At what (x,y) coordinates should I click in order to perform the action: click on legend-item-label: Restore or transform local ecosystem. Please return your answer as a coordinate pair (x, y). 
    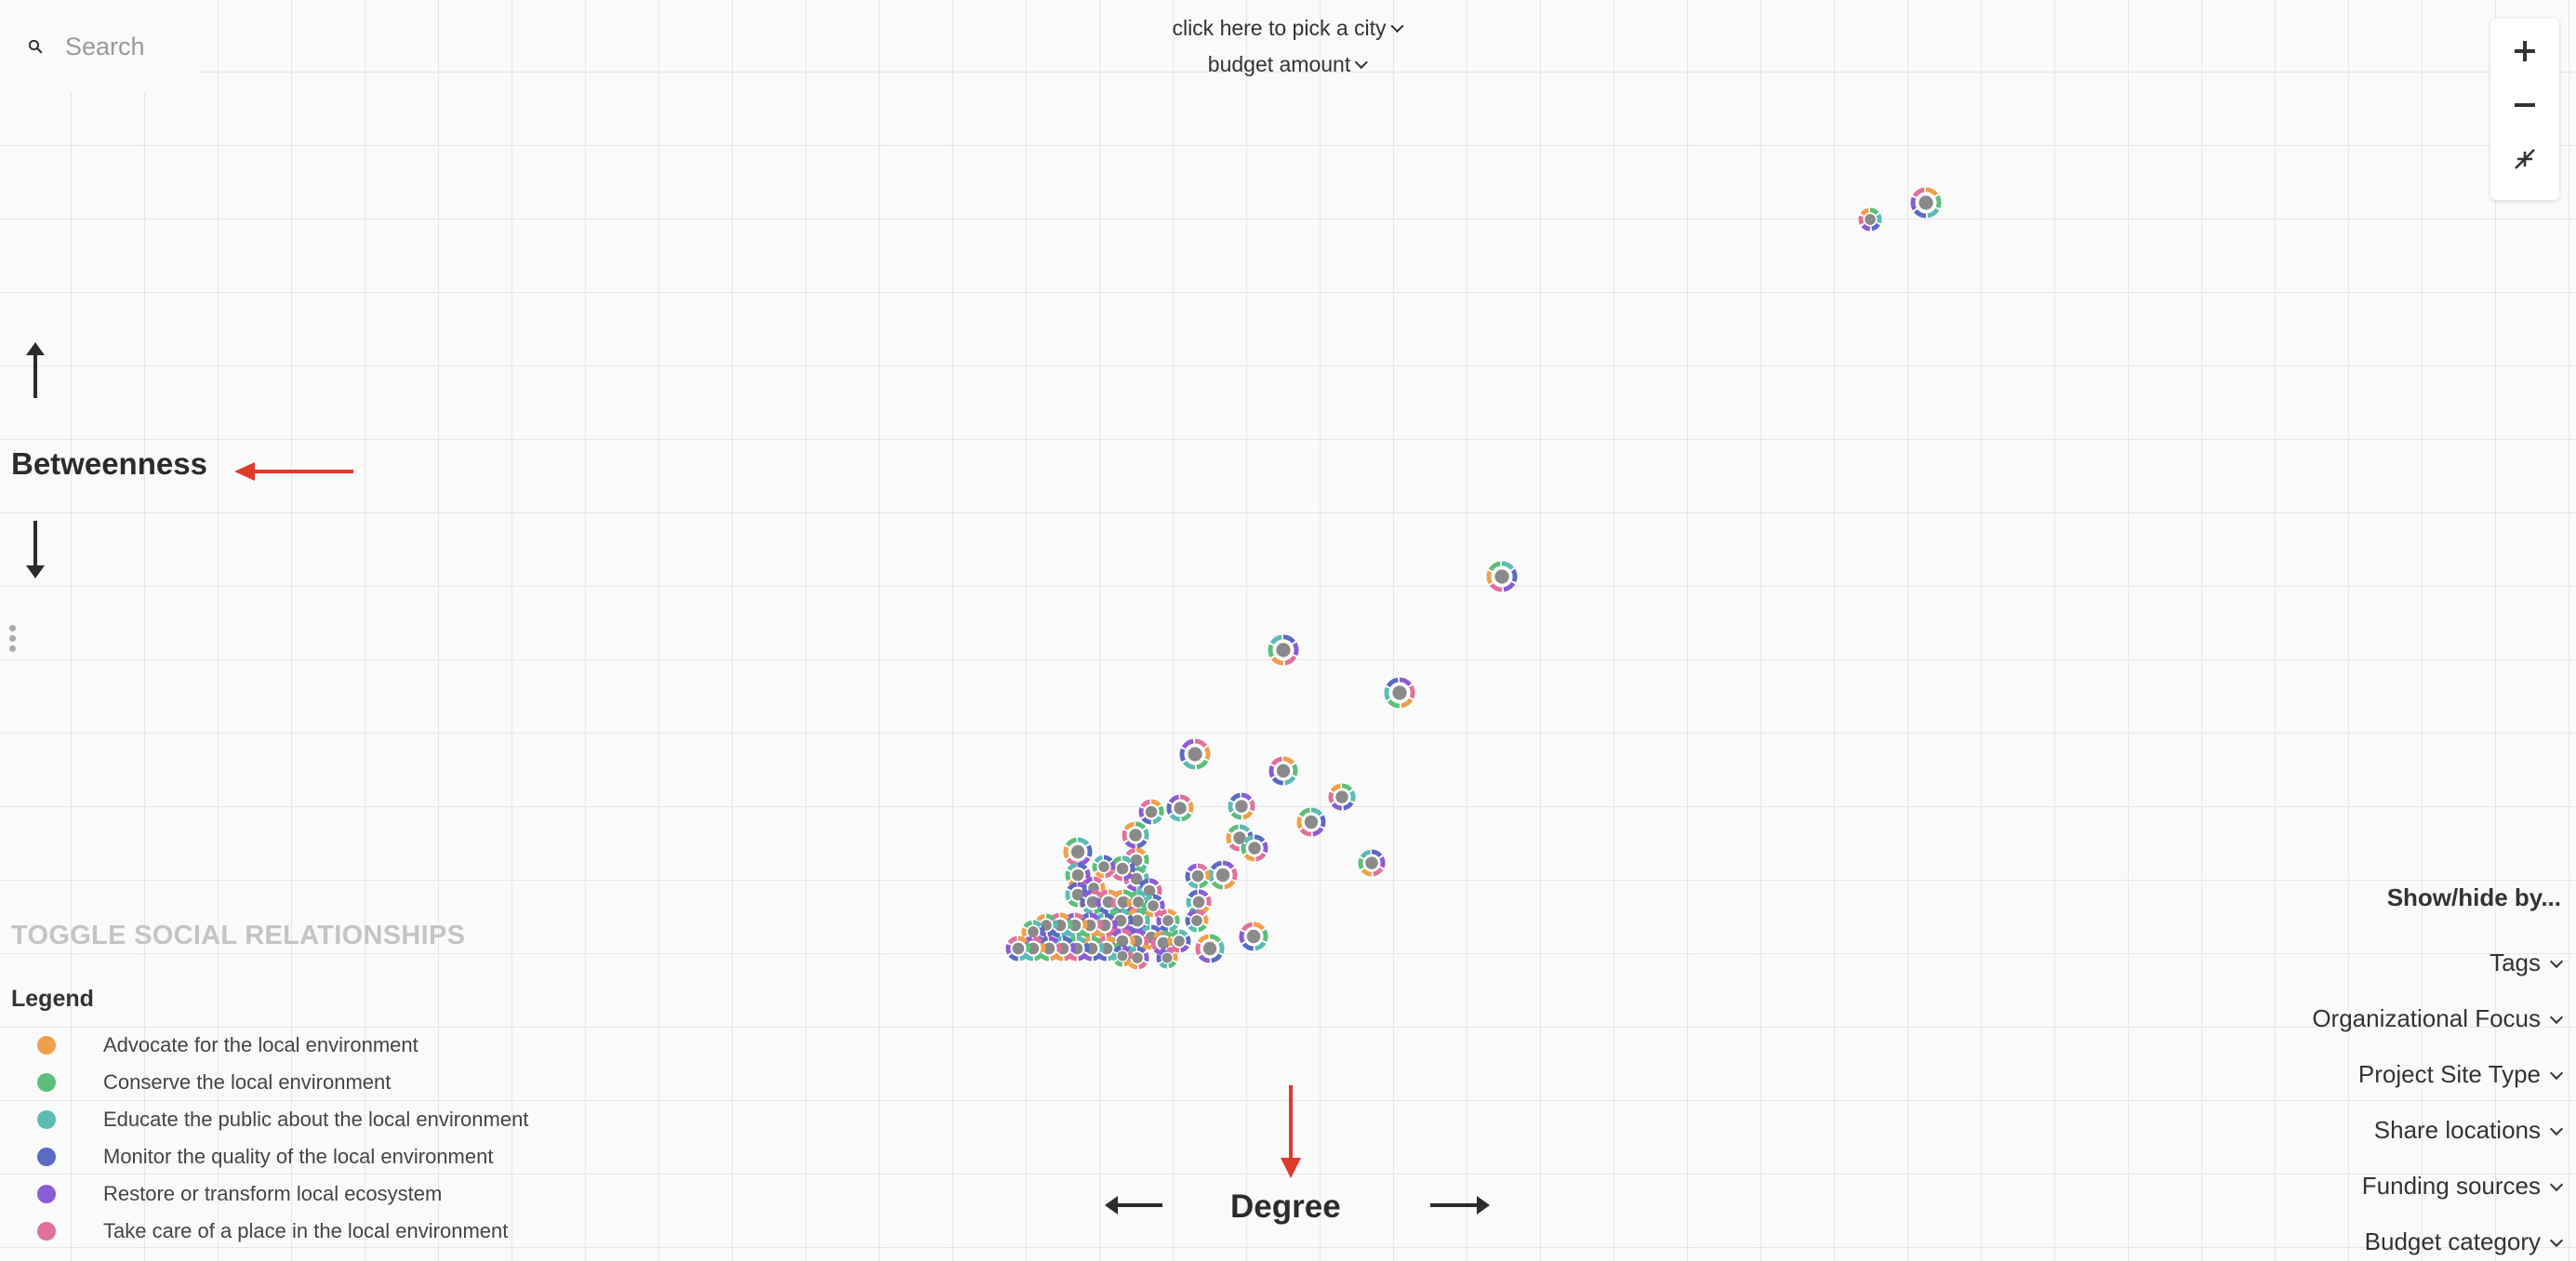
    Looking at the image, I should click on (273, 1193).